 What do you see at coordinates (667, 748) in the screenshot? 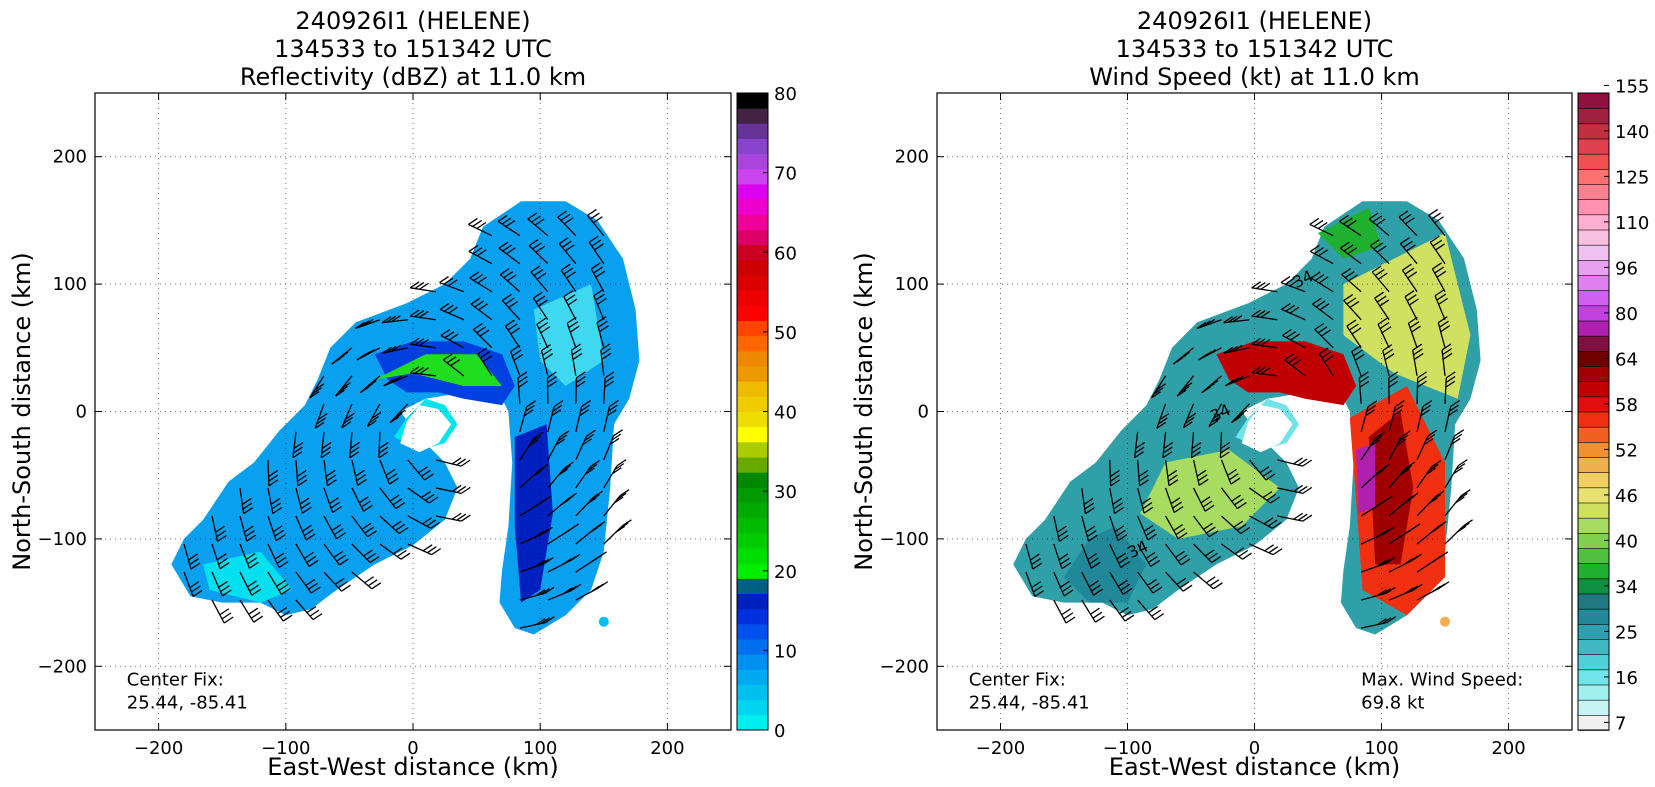
I see `x-tick-label: 200` at bounding box center [667, 748].